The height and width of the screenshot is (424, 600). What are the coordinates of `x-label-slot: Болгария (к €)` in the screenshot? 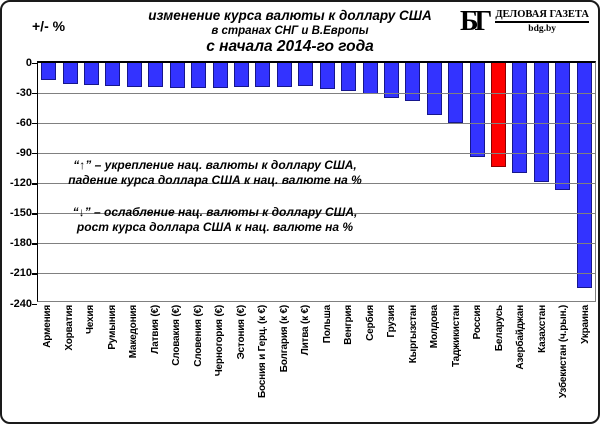 It's located at (285, 363).